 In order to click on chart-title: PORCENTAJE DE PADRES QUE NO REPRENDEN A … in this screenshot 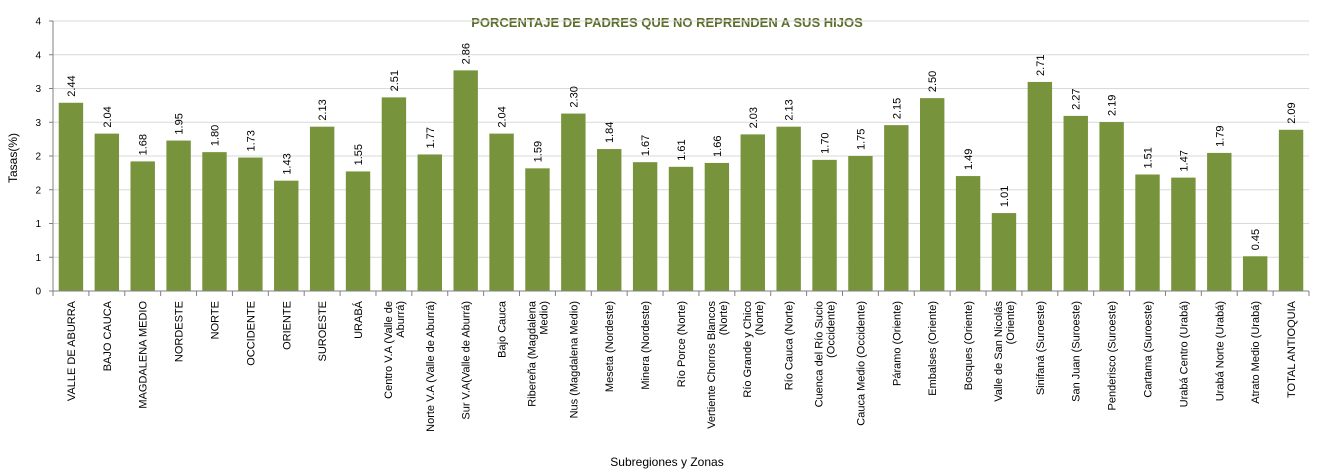, I will do `click(667, 22)`.